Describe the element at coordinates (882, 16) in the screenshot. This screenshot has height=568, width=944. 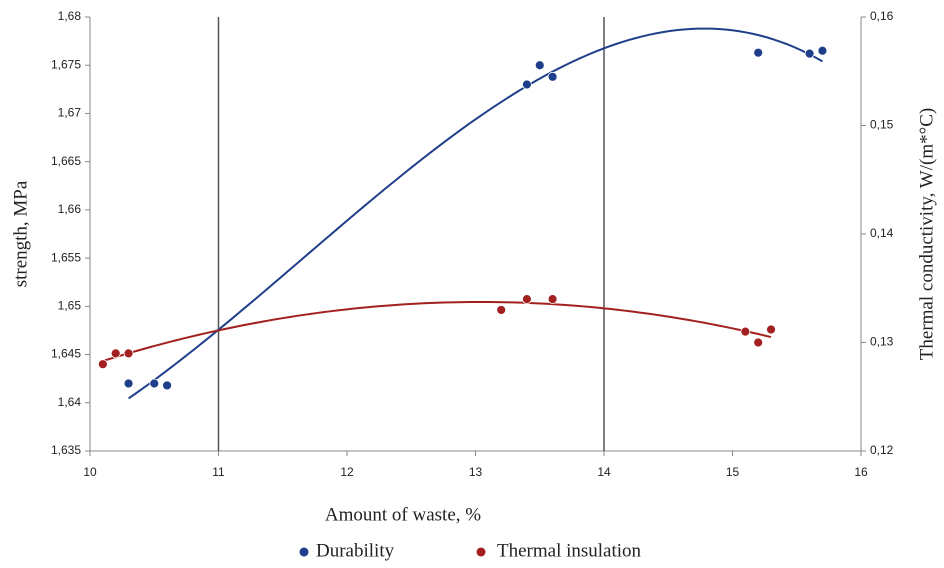
I see `y2-tick-label: 0,16` at that location.